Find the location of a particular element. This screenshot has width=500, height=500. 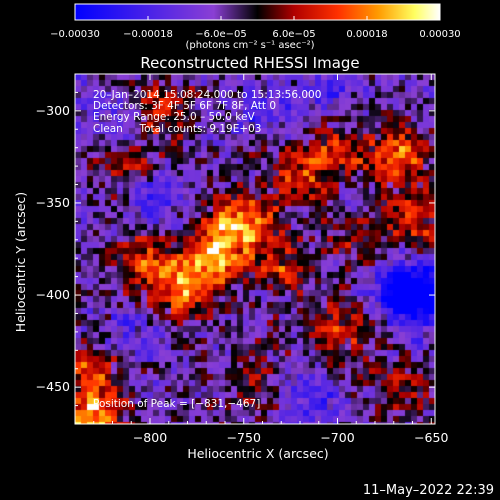

x-axis-label: Heliocentric X (arcsec) is located at coordinates (257, 453).